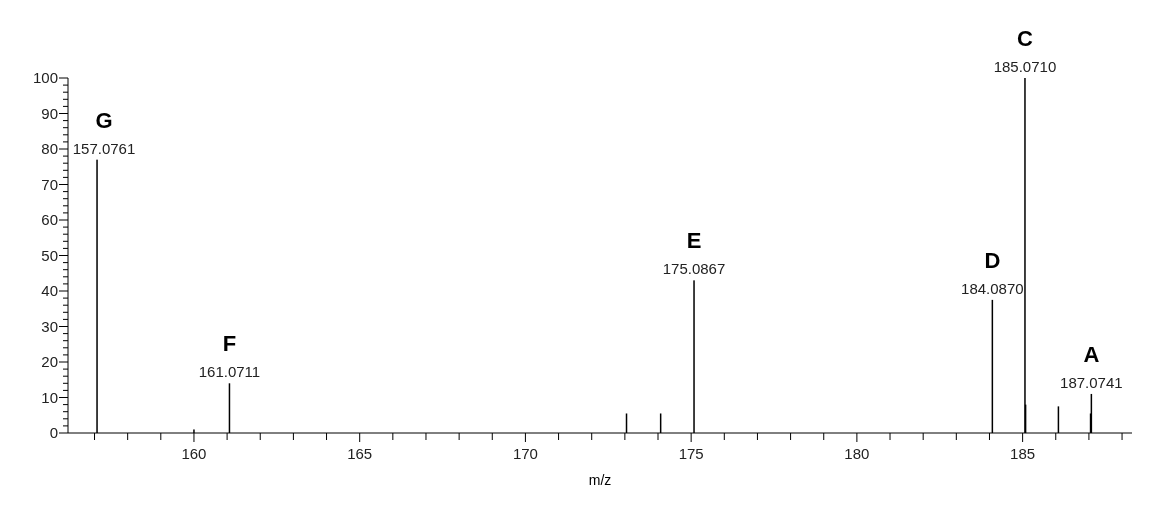  What do you see at coordinates (104, 148) in the screenshot?
I see `annotation: 157.0761` at bounding box center [104, 148].